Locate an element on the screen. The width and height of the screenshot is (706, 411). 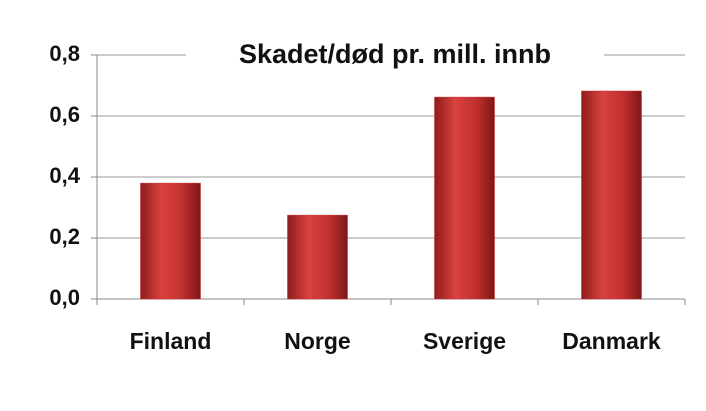
x-tick-label: Sverige is located at coordinates (464, 341).